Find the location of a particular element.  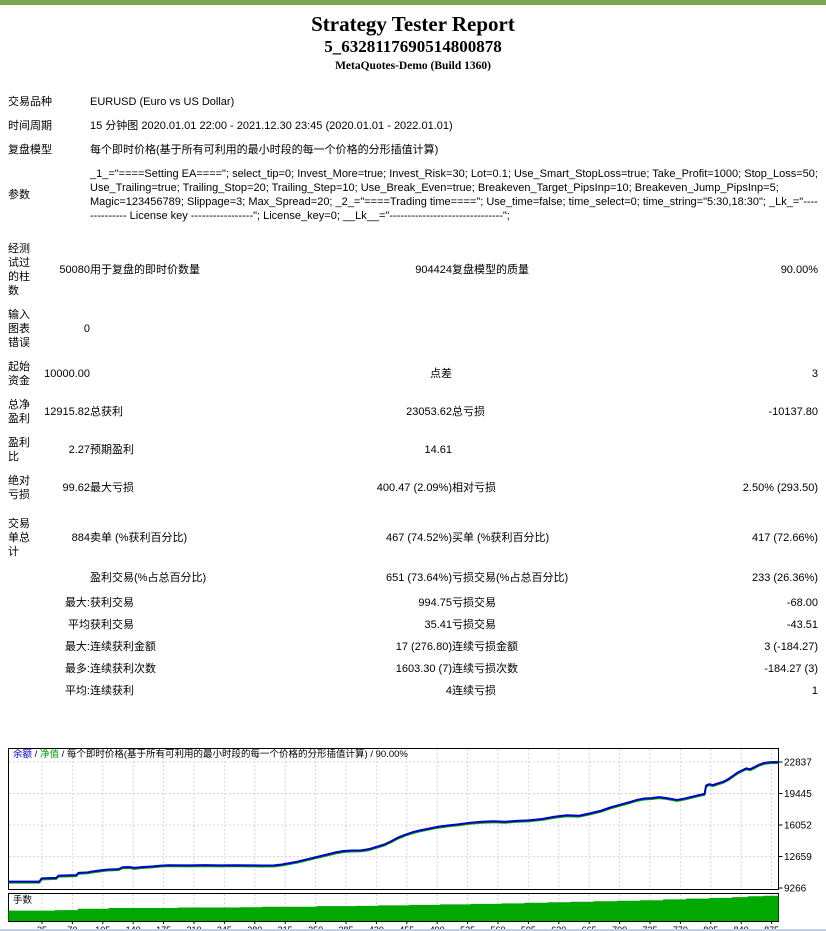

x-axis-label: 210 is located at coordinates (193, 928).